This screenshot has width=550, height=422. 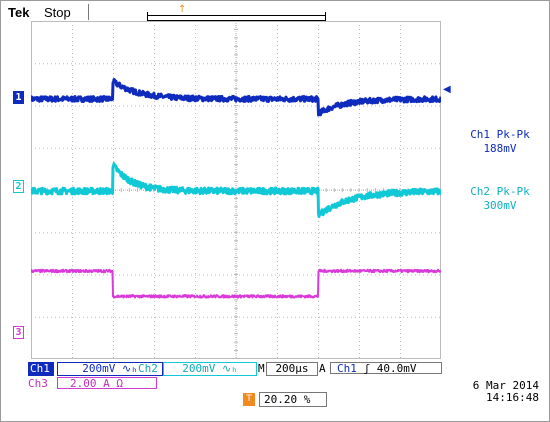 What do you see at coordinates (505, 385) in the screenshot?
I see `date-readout: 6 Mar 2014` at bounding box center [505, 385].